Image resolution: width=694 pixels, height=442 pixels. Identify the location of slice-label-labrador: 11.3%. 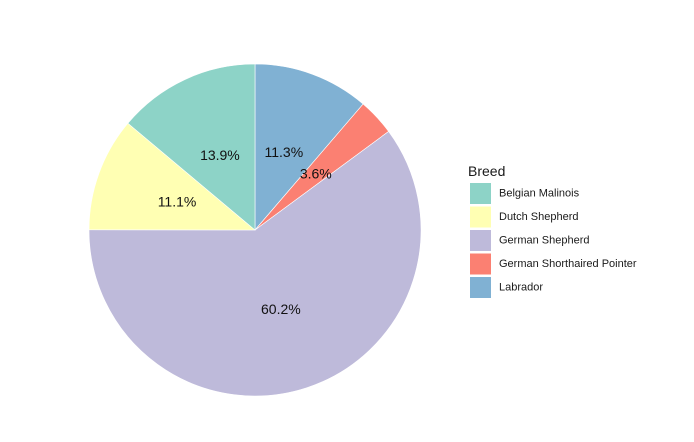
(283, 152).